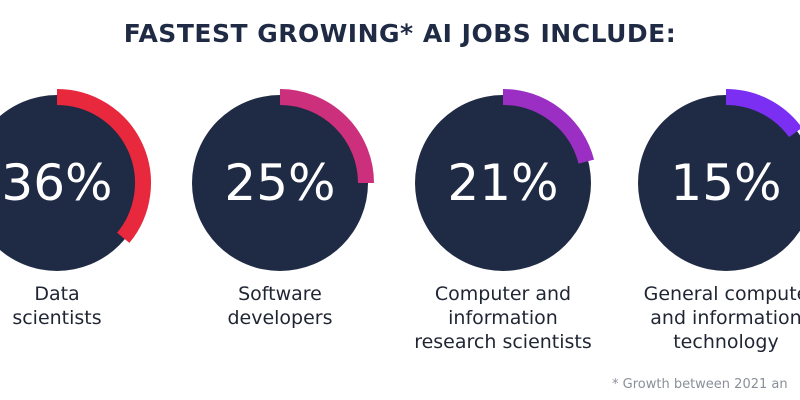 This screenshot has width=800, height=400. I want to click on value-label: 21%, so click(502, 183).